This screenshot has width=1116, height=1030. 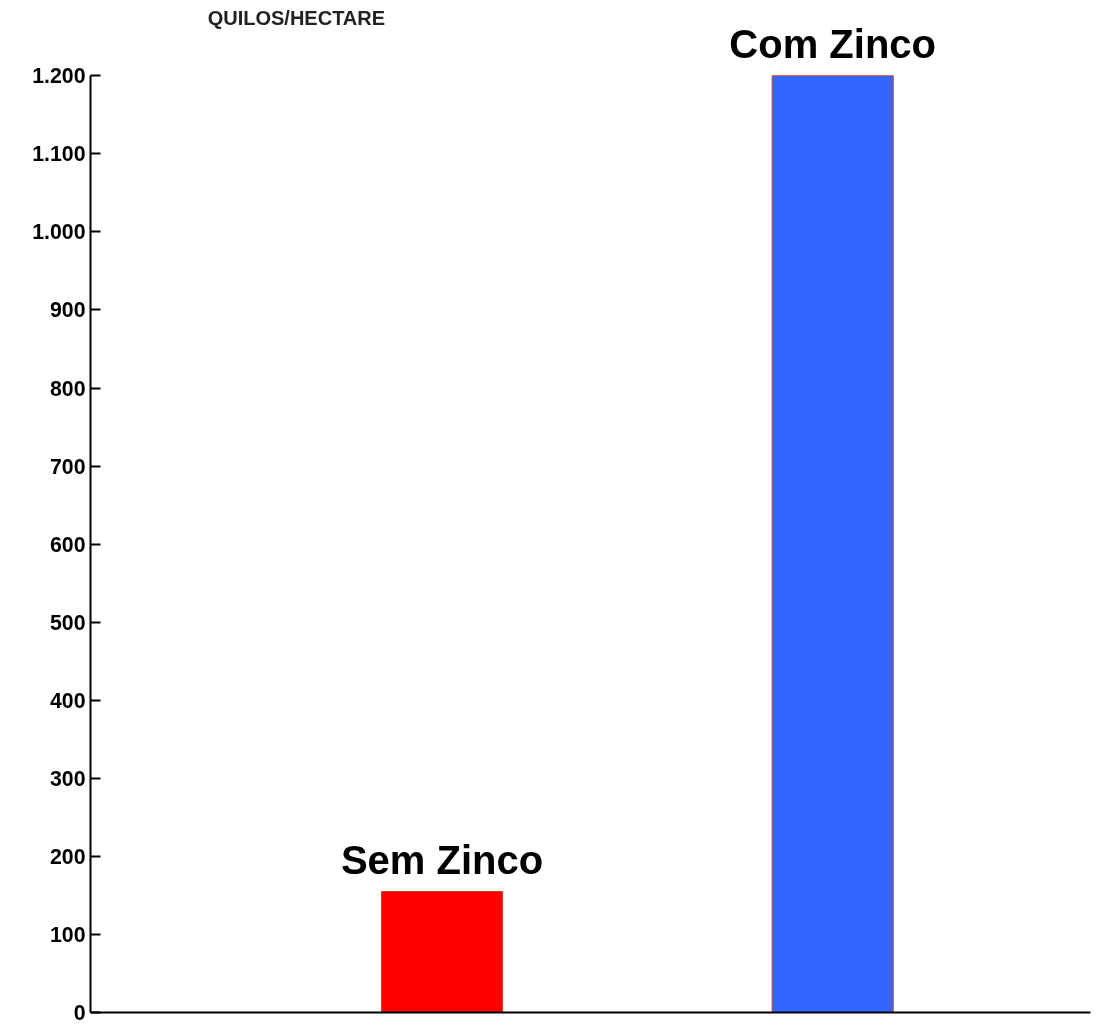 What do you see at coordinates (67, 466) in the screenshot?
I see `y-tick-label: 700` at bounding box center [67, 466].